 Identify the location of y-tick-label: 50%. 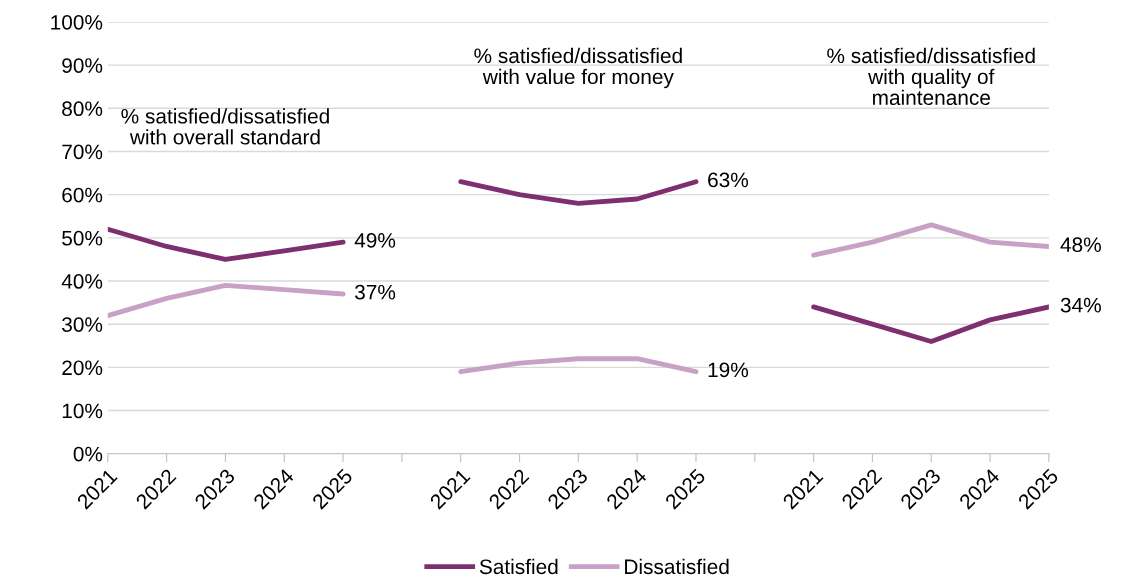
(82, 238).